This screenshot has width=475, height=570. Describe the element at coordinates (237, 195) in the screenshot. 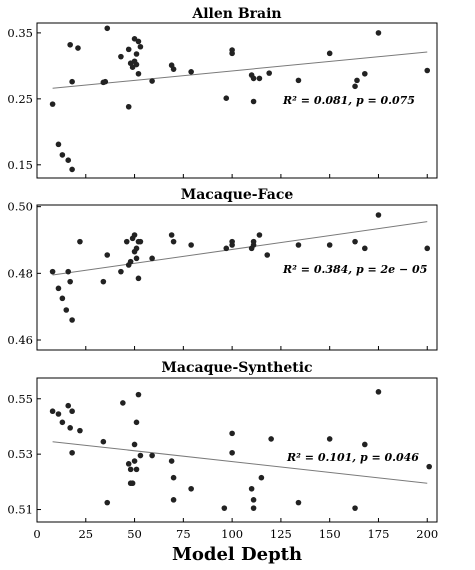

I see `panel-title: Macaque-Face` at that location.